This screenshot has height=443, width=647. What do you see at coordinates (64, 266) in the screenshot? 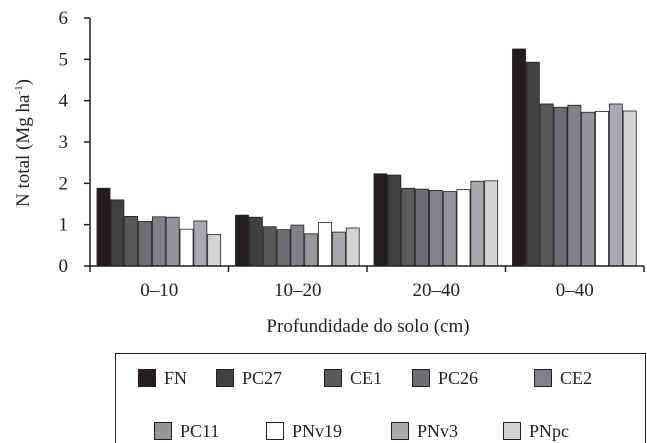
I see `y-tick-label: 0` at bounding box center [64, 266].